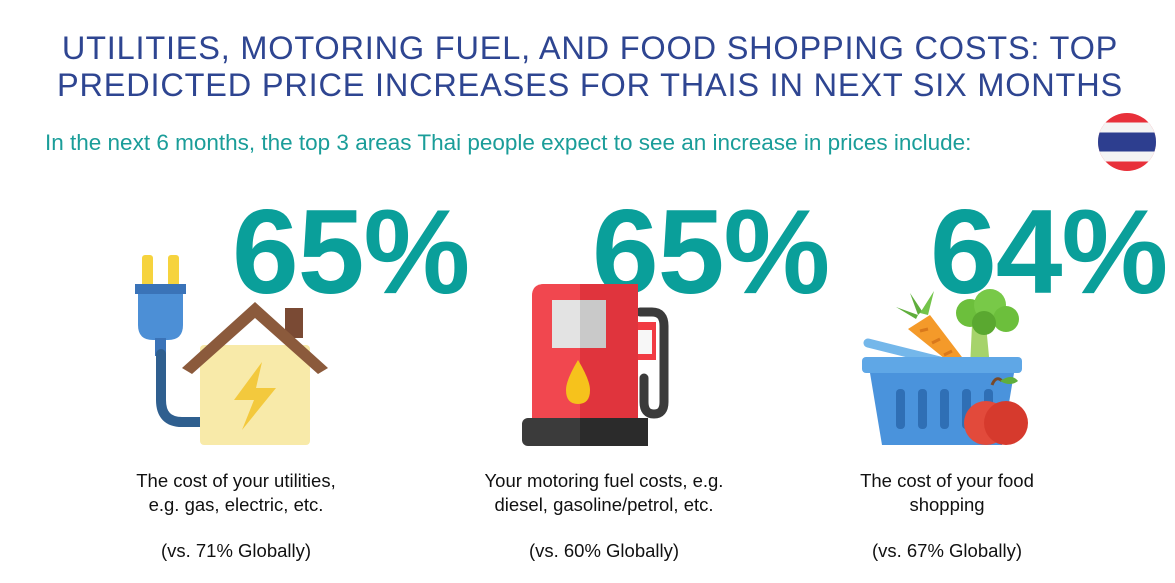 Image resolution: width=1175 pixels, height=583 pixels. What do you see at coordinates (947, 550) in the screenshot?
I see `food-comparison: (vs. 67% Globally)` at bounding box center [947, 550].